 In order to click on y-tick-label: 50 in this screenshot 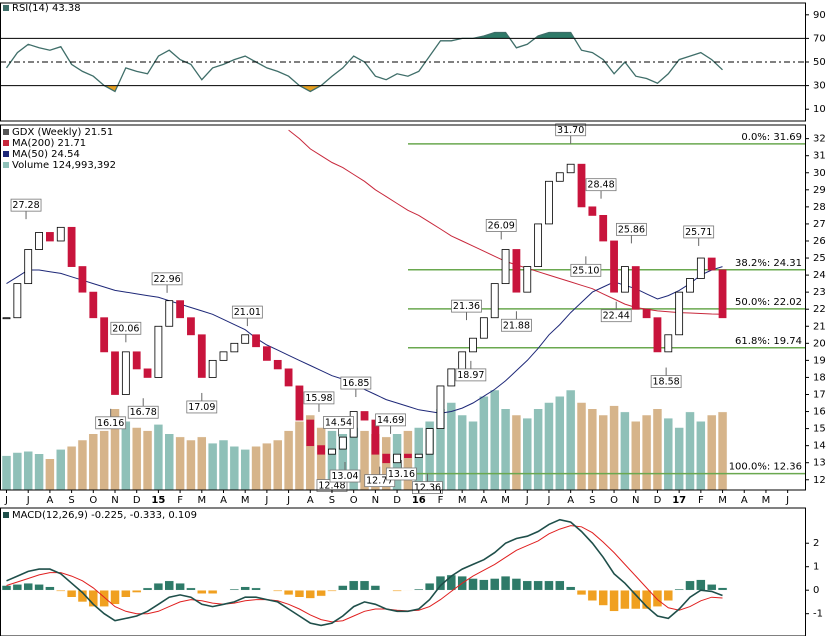, I will do `click(819, 62)`.